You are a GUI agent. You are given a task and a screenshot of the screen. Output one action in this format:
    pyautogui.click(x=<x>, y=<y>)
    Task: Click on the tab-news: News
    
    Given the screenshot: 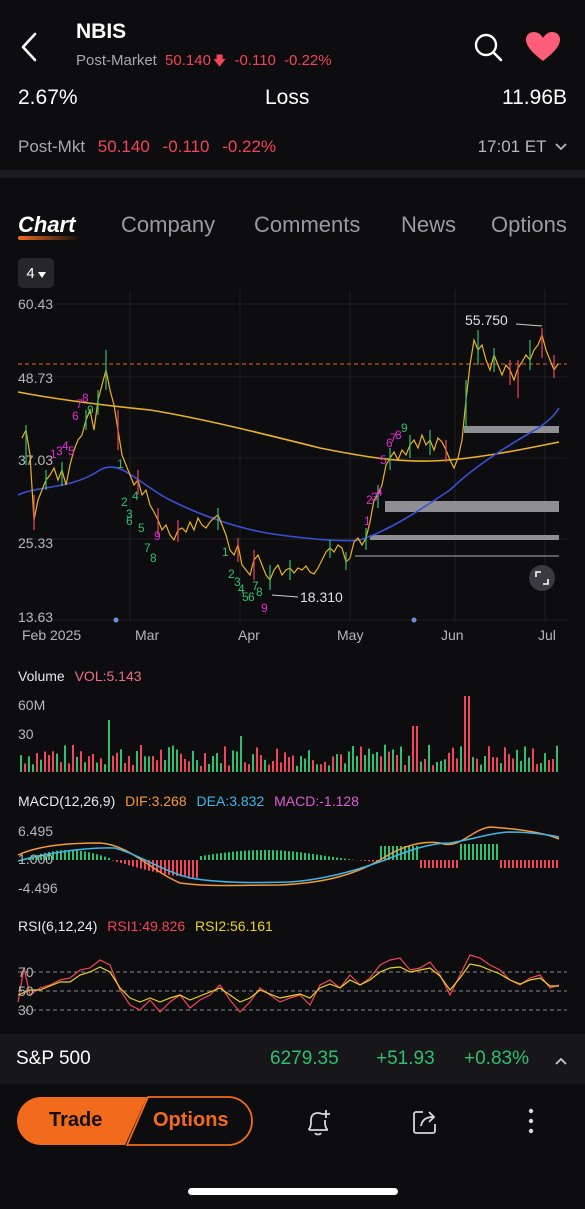 What is the action you would take?
    pyautogui.click(x=429, y=224)
    